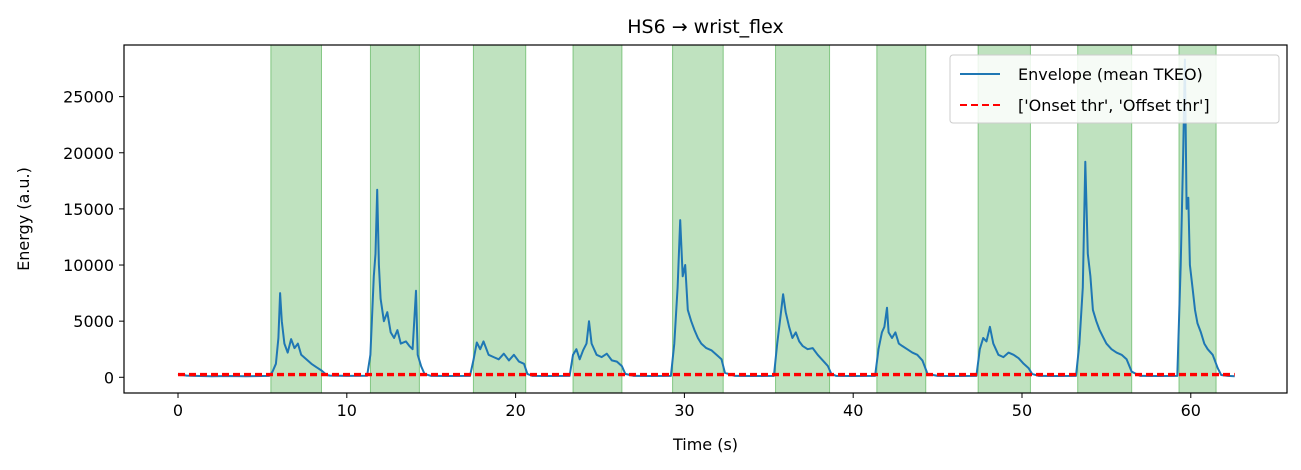 The width and height of the screenshot is (1301, 470). Describe the element at coordinates (88, 153) in the screenshot. I see `y-tick-label: 20000` at that location.